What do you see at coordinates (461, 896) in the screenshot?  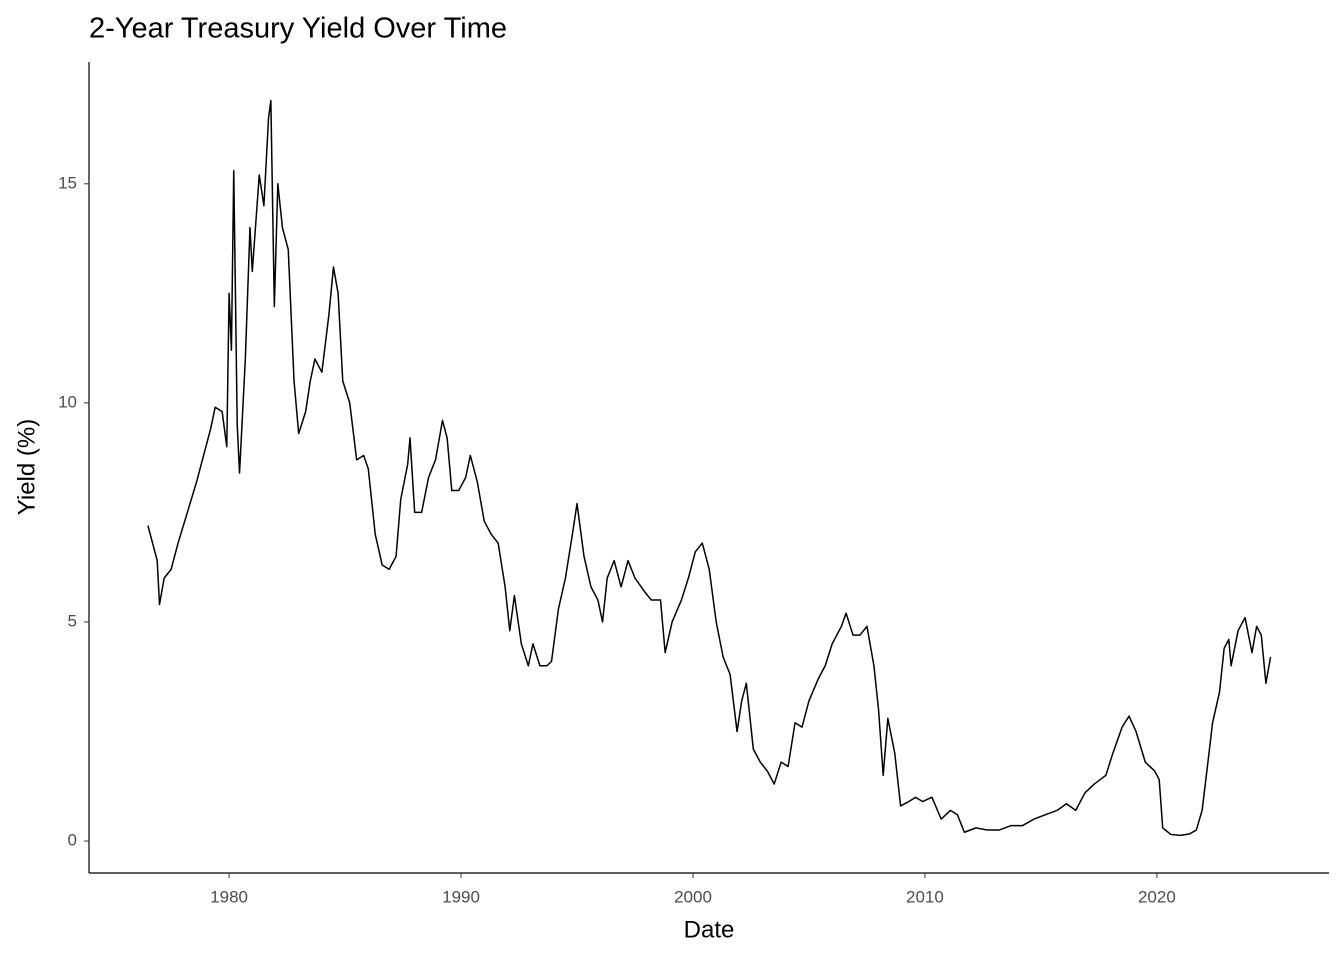 I see `x-tick-label: 1990` at bounding box center [461, 896].